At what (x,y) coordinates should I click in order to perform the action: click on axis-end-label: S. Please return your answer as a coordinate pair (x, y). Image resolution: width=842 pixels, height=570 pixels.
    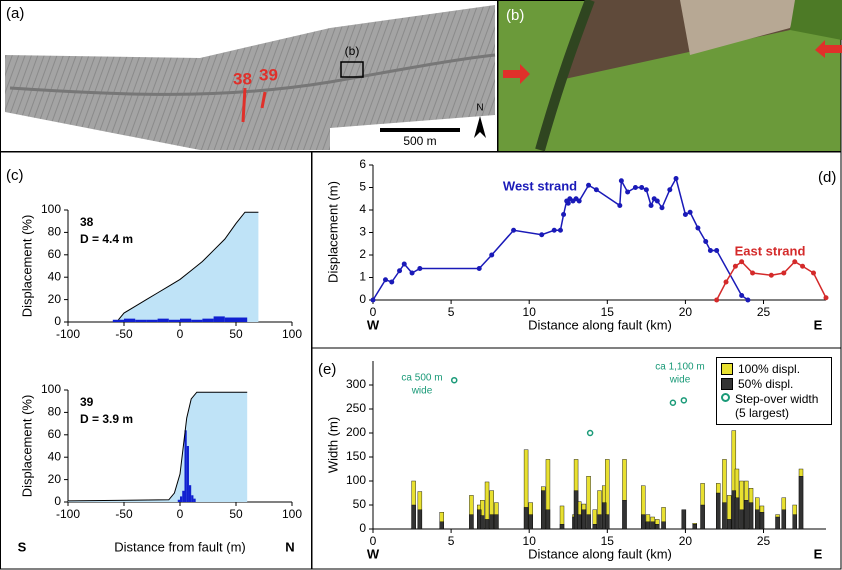
    Looking at the image, I should click on (22, 546).